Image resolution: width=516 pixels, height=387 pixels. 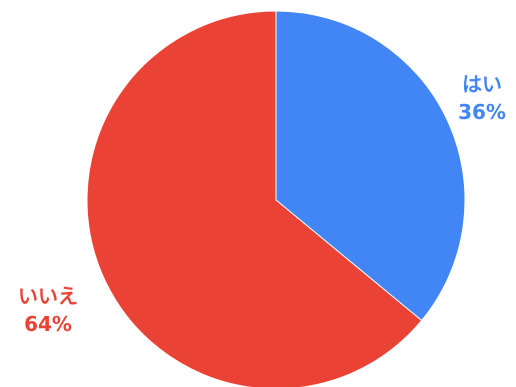 What do you see at coordinates (482, 84) in the screenshot?
I see `slice-category-label: はい` at bounding box center [482, 84].